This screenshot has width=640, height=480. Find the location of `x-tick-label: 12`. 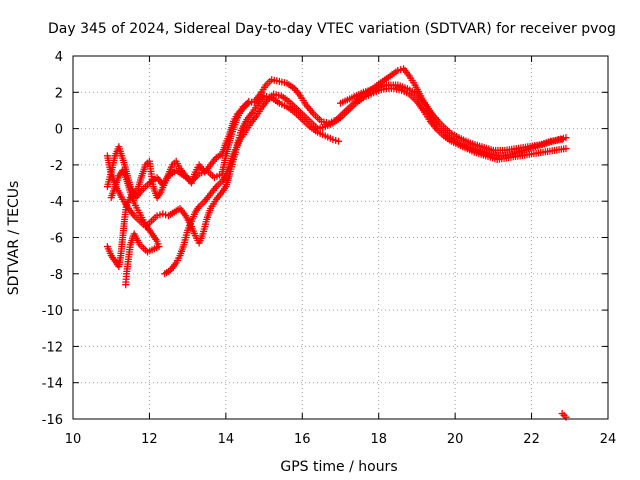

x-tick-label: 12 is located at coordinates (149, 439).